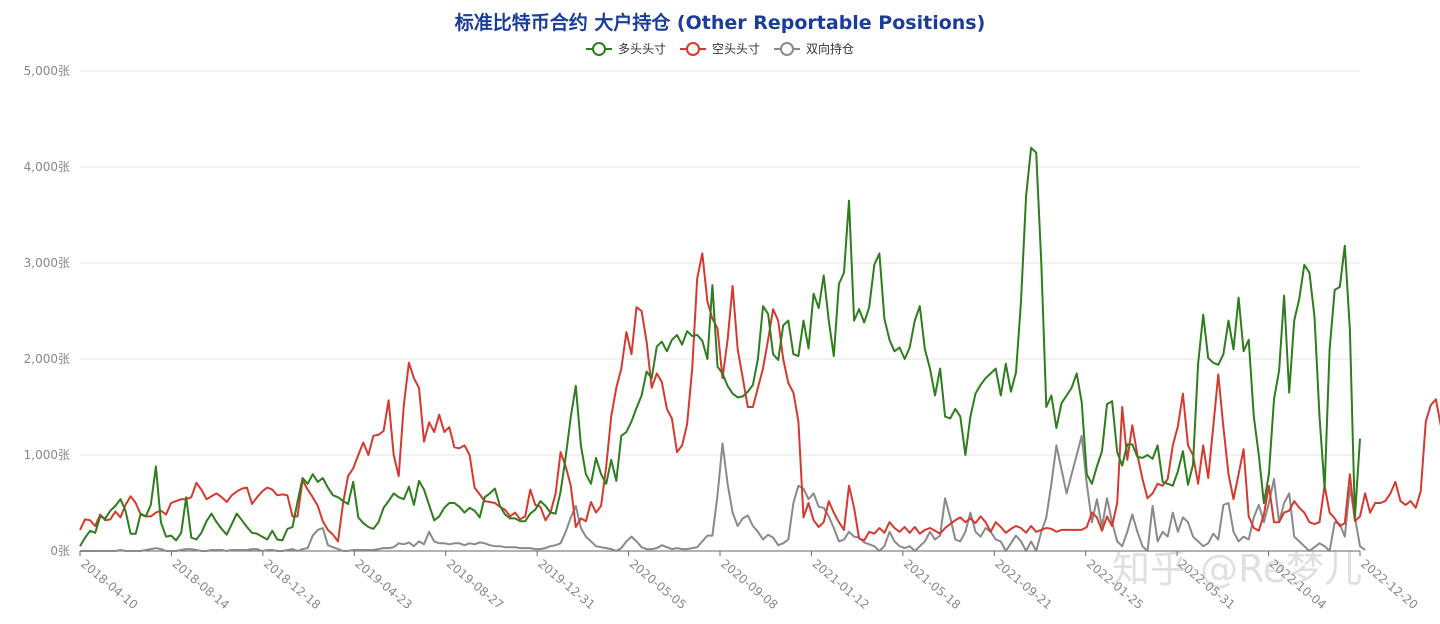  I want to click on legend-swatch-spreading, so click(787, 48).